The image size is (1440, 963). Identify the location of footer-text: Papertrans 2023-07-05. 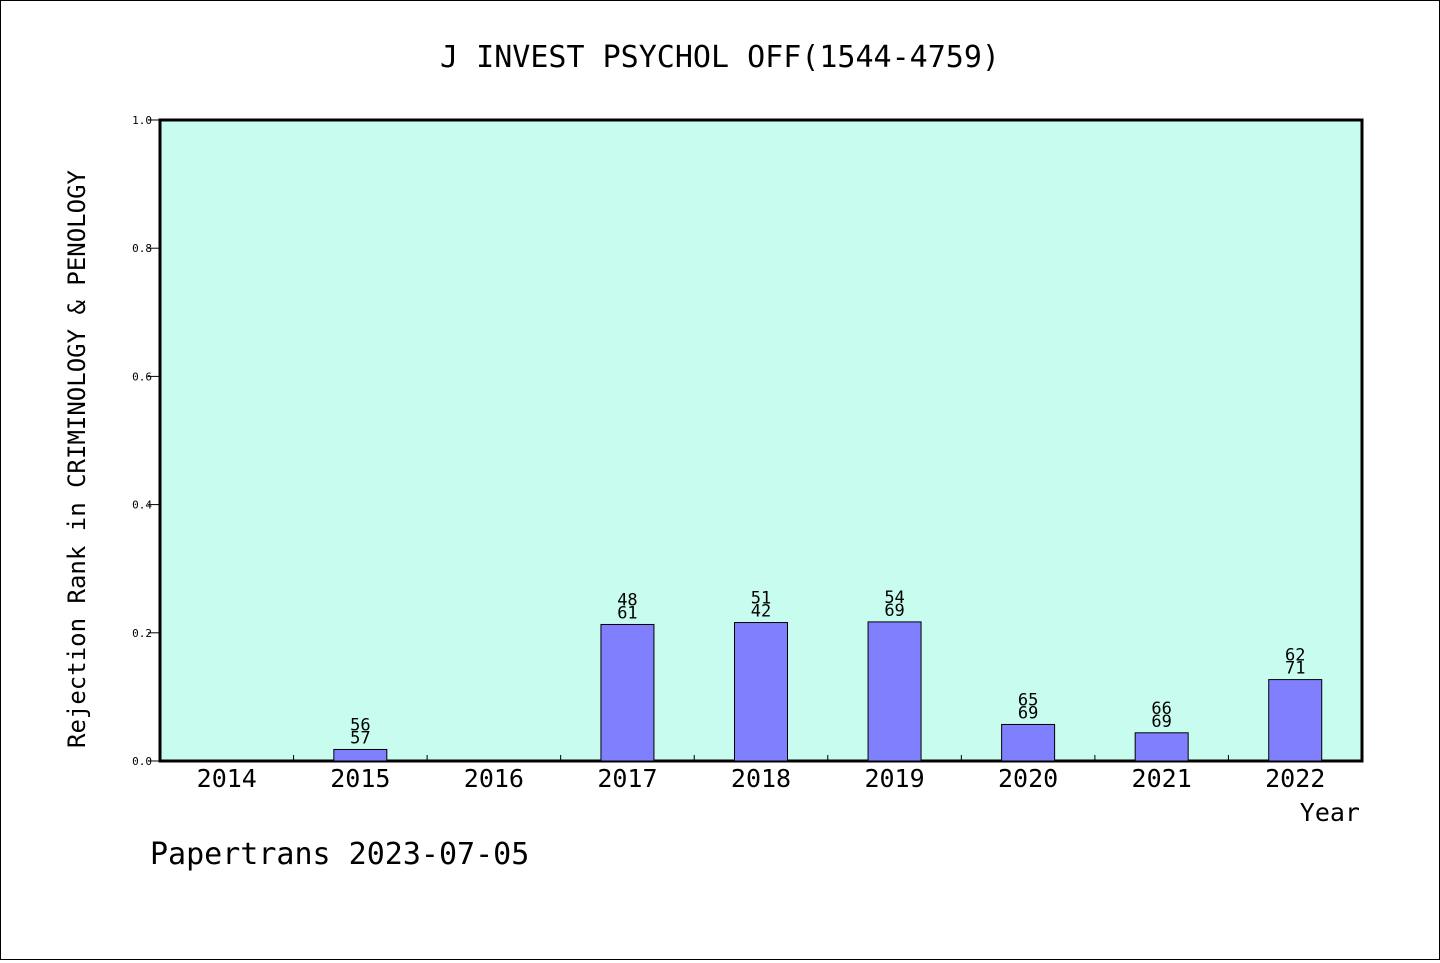
(339, 854).